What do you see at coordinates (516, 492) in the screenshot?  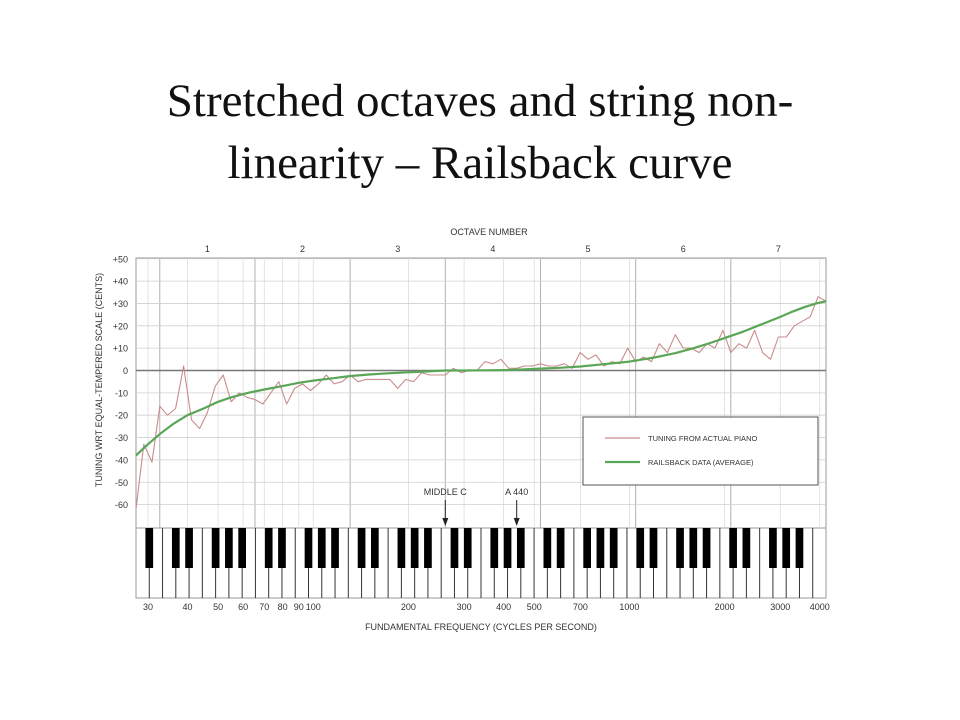 I see `annotation-a440: A 440` at bounding box center [516, 492].